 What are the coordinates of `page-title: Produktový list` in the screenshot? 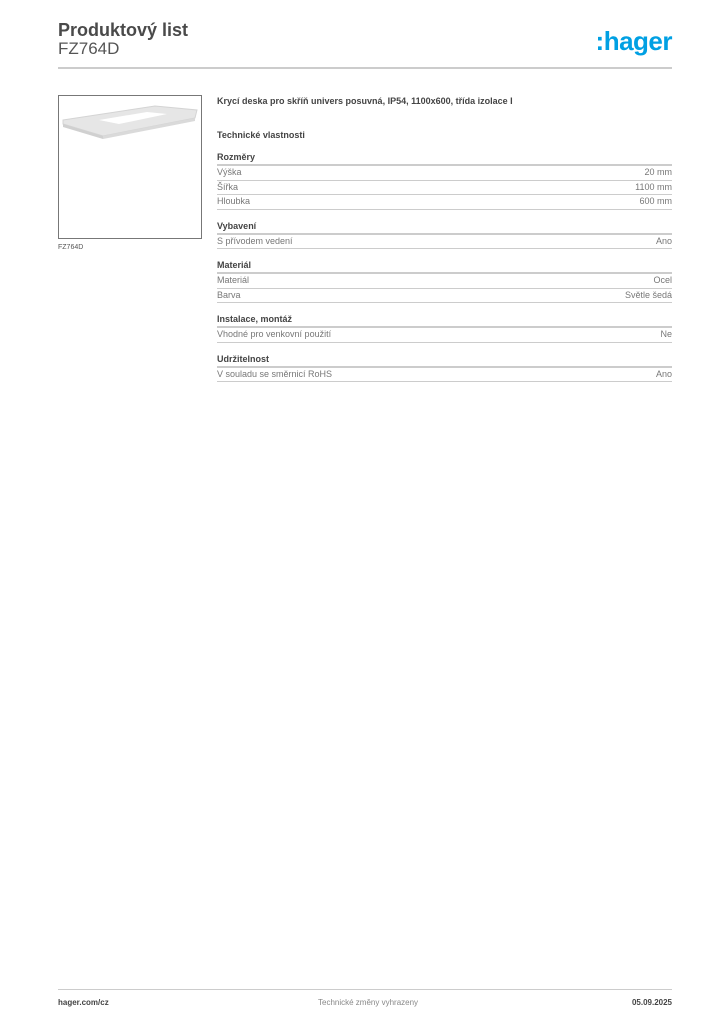 It's located at (123, 30).